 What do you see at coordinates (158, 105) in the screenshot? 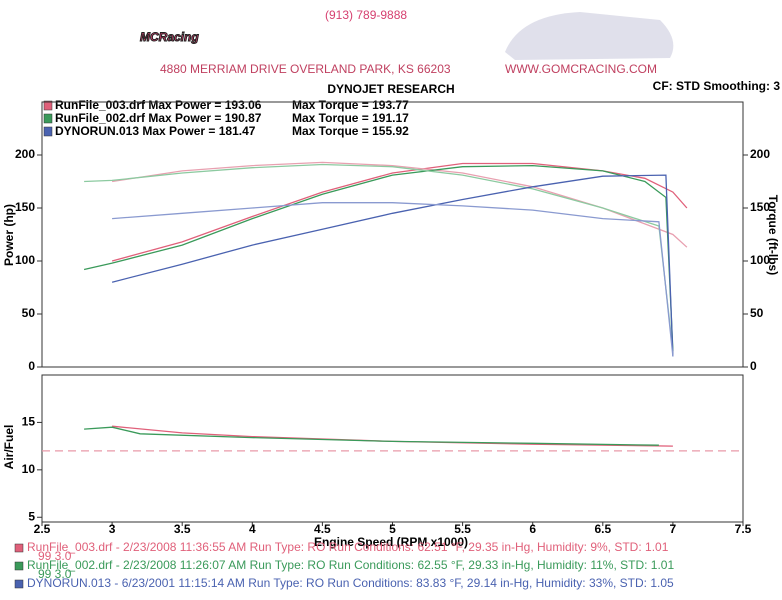
I see `legend-label: RunFile_003.drf Max Power = 193.06` at bounding box center [158, 105].